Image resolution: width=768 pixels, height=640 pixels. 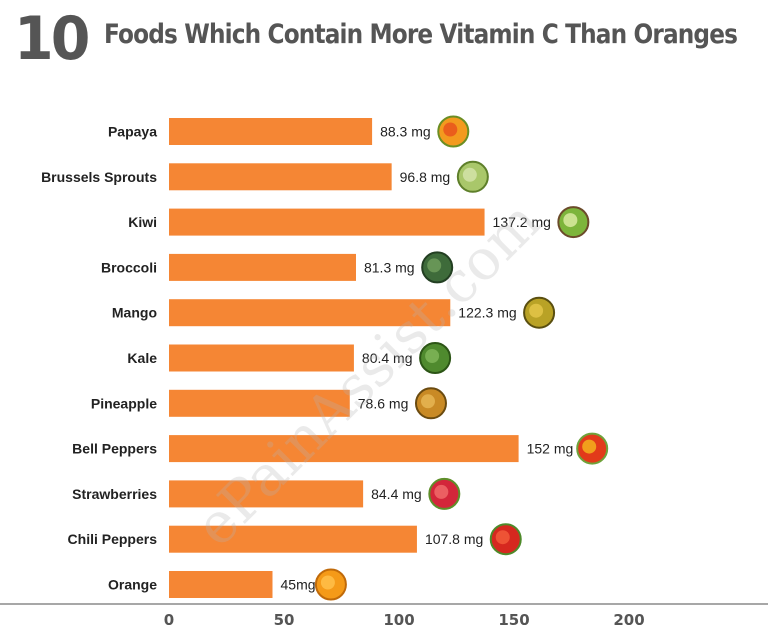 What do you see at coordinates (142, 358) in the screenshot?
I see `category-label: Kale` at bounding box center [142, 358].